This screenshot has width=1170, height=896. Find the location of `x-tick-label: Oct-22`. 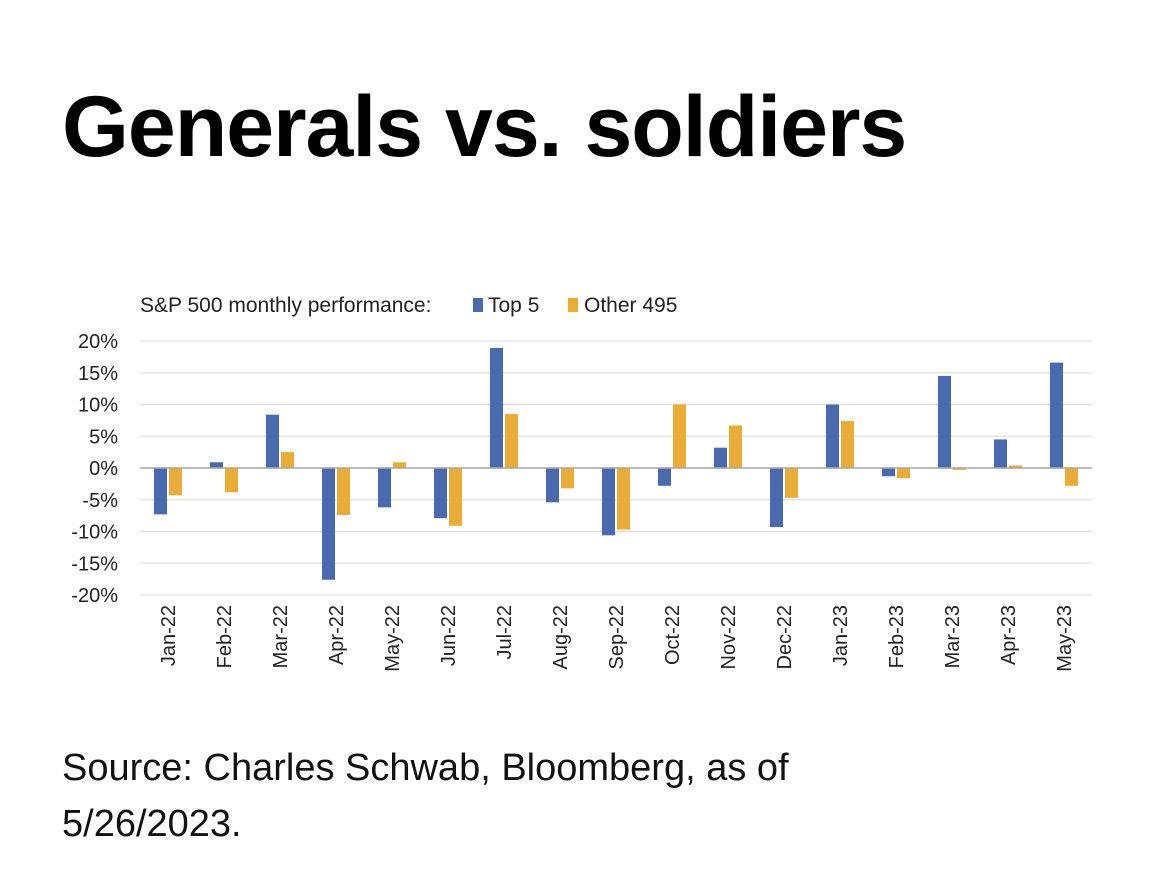

x-tick-label: Oct-22 is located at coordinates (673, 635).